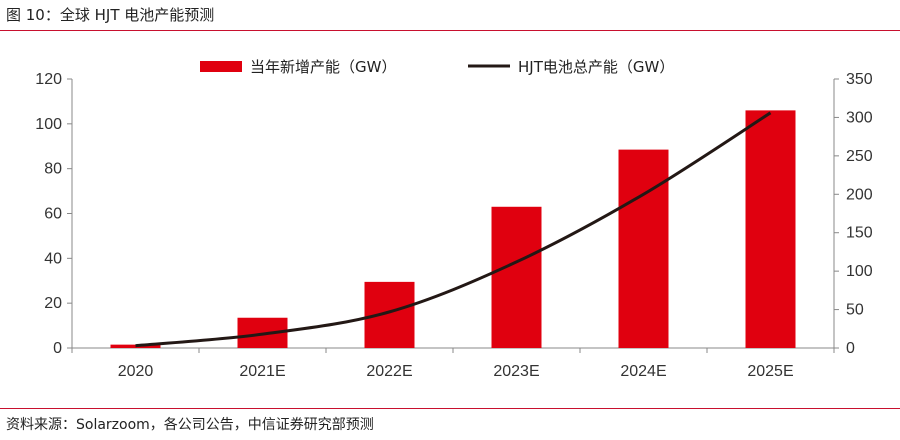 This screenshot has height=440, width=900. What do you see at coordinates (48, 79) in the screenshot?
I see `left-axis-tick-label: 120` at bounding box center [48, 79].